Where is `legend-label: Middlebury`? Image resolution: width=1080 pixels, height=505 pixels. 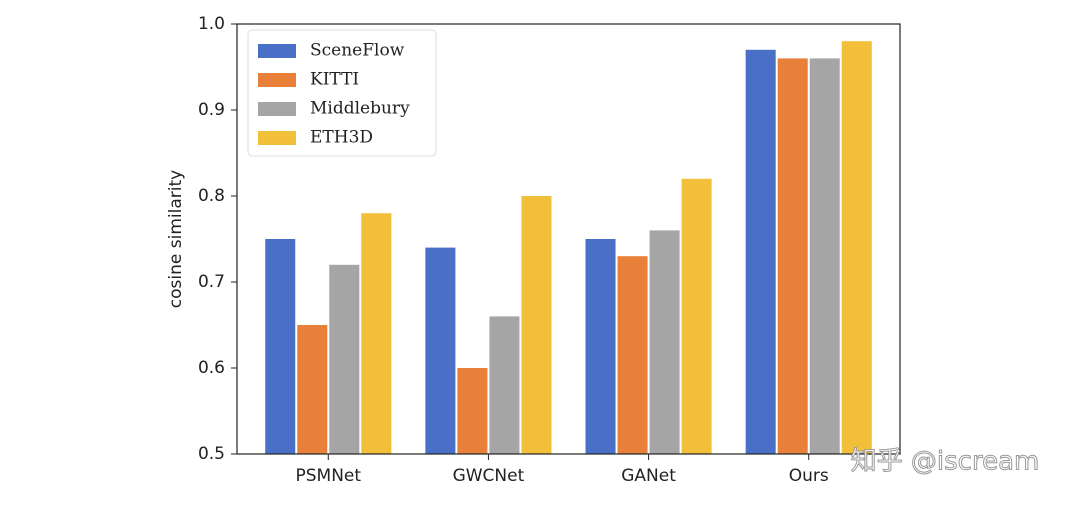
legend-label: Middlebury is located at coordinates (360, 109).